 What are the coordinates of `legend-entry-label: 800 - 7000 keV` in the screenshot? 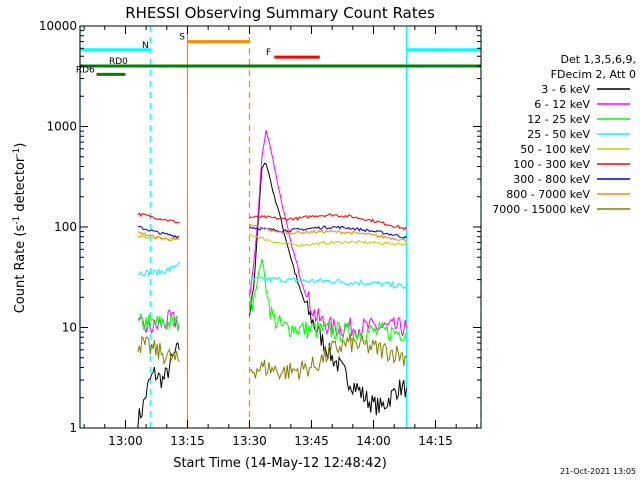 It's located at (548, 194).